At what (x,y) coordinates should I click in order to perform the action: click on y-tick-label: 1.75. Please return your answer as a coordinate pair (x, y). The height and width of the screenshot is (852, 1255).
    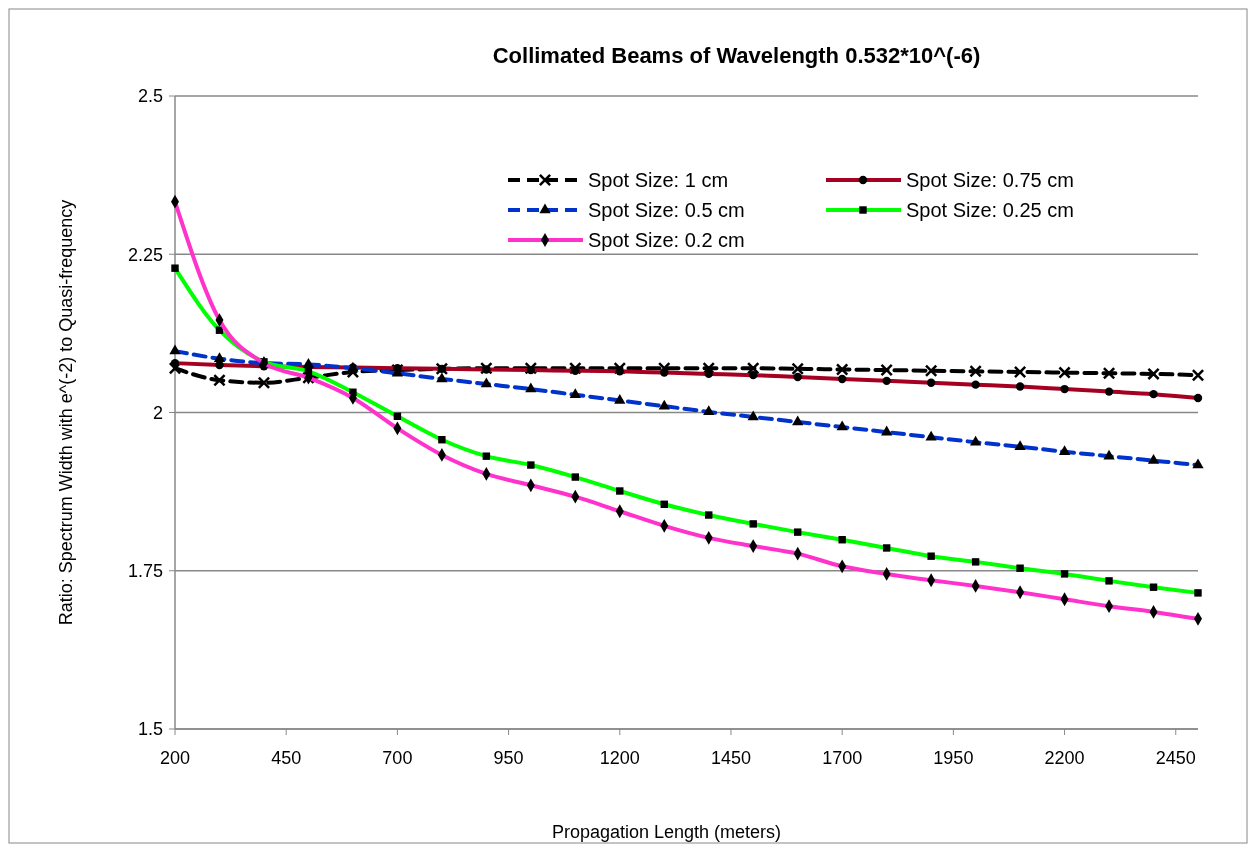
    Looking at the image, I should click on (145, 571).